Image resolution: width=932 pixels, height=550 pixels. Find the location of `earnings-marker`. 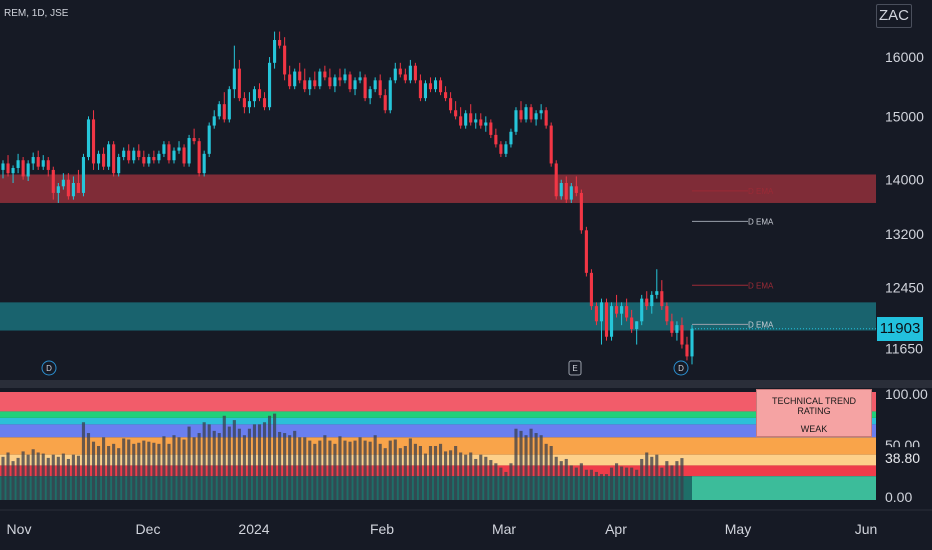

earnings-marker is located at coordinates (575, 368).